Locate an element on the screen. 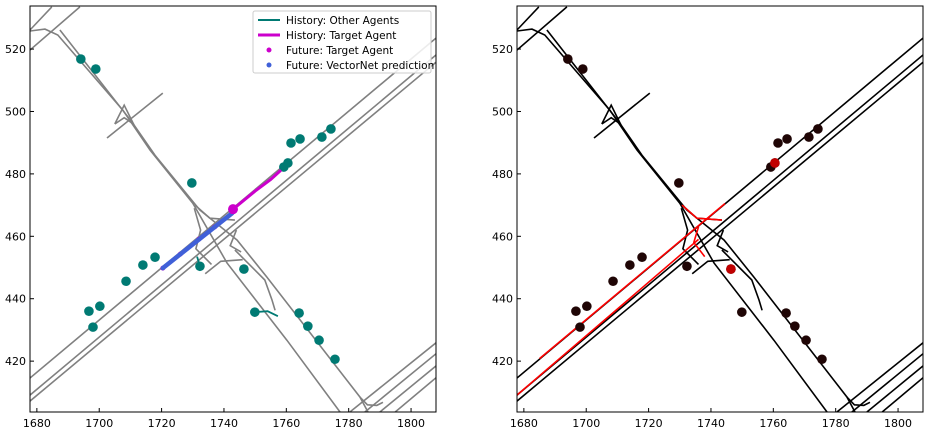  y-tick-label: 460 is located at coordinates (502, 236).